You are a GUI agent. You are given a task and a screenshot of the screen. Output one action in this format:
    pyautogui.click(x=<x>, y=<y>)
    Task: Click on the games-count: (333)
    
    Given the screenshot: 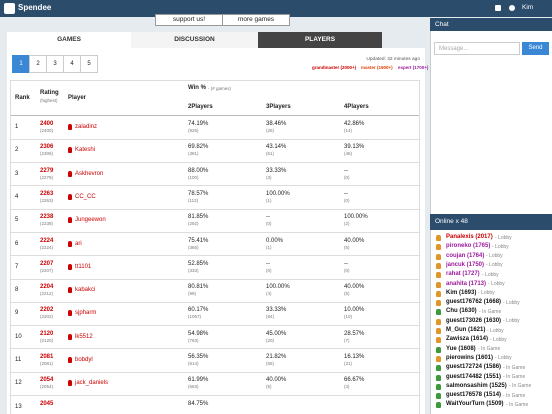 What is the action you would take?
    pyautogui.click(x=193, y=270)
    